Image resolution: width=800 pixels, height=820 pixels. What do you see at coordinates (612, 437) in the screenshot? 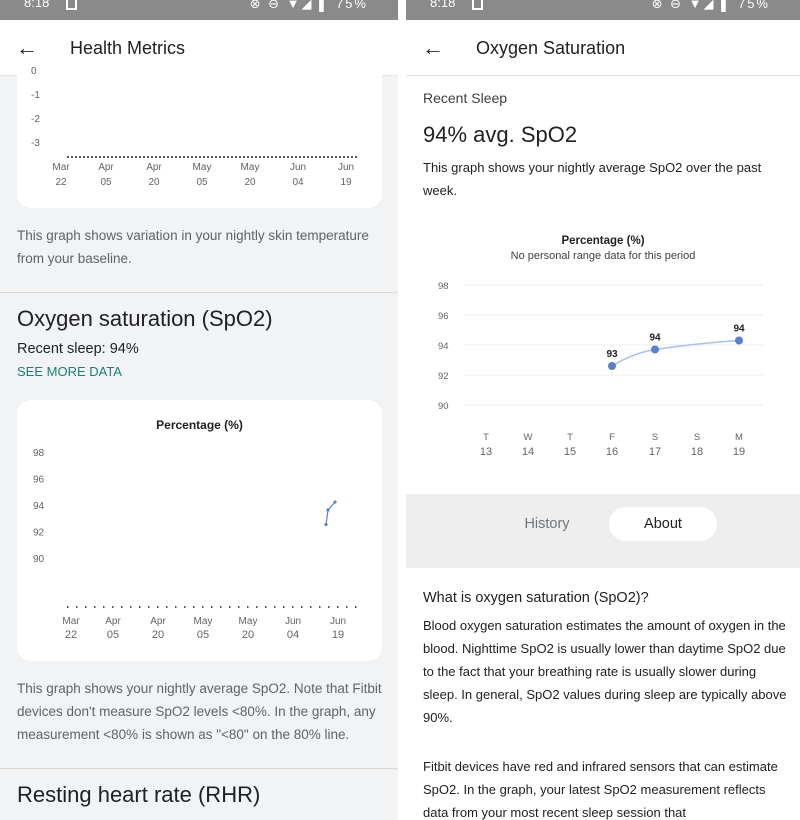
I see `x-tick-label: F` at bounding box center [612, 437].